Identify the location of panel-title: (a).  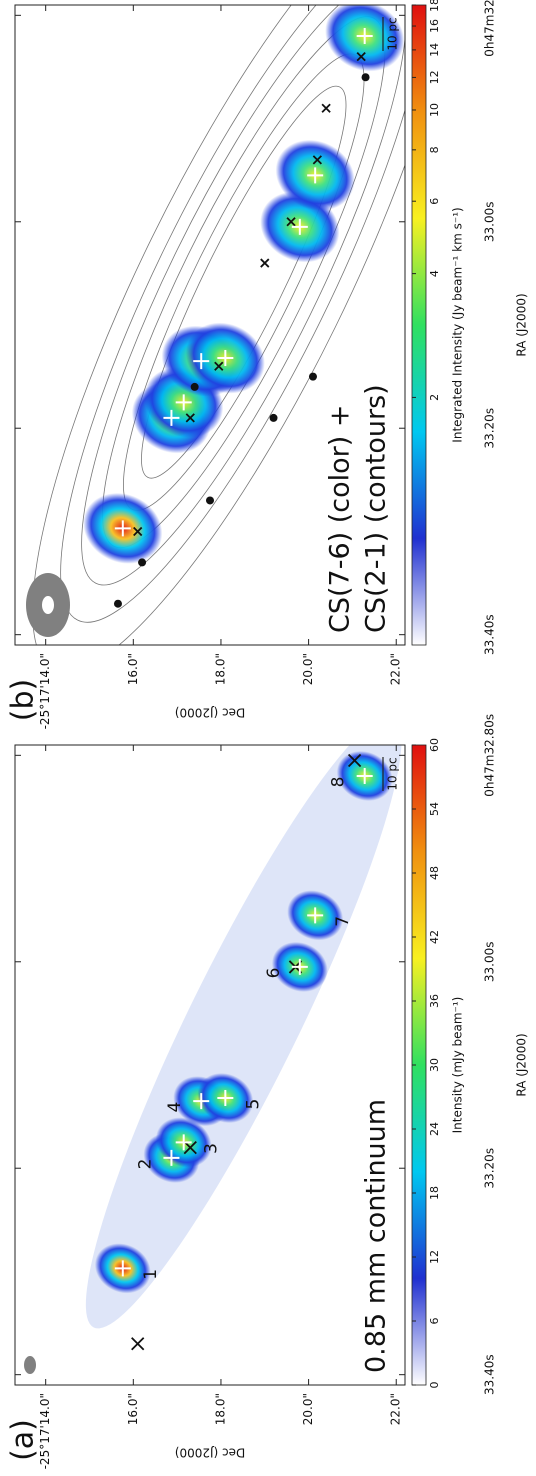
(23, 1440).